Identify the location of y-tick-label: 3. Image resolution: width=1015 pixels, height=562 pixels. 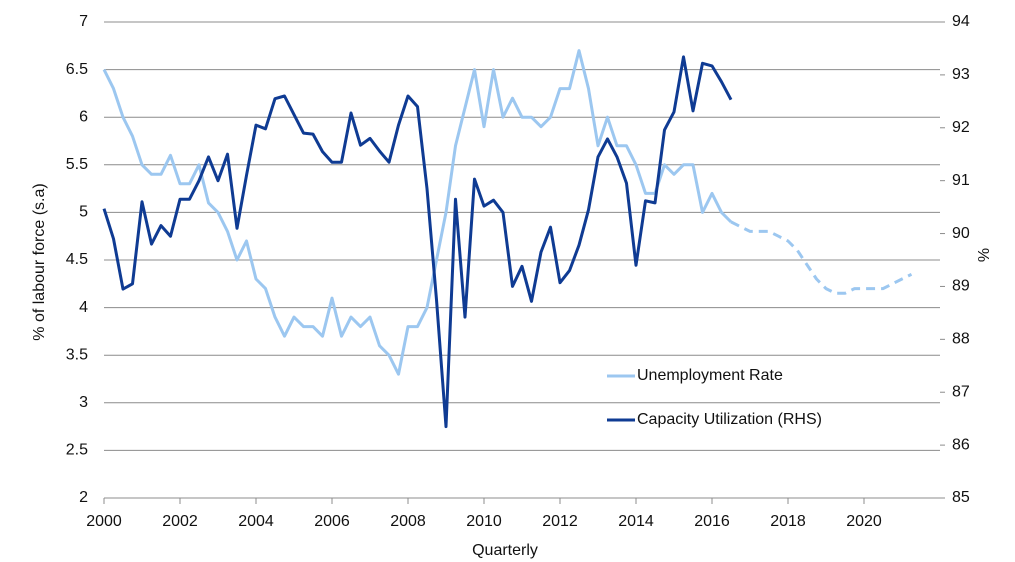
(83, 402).